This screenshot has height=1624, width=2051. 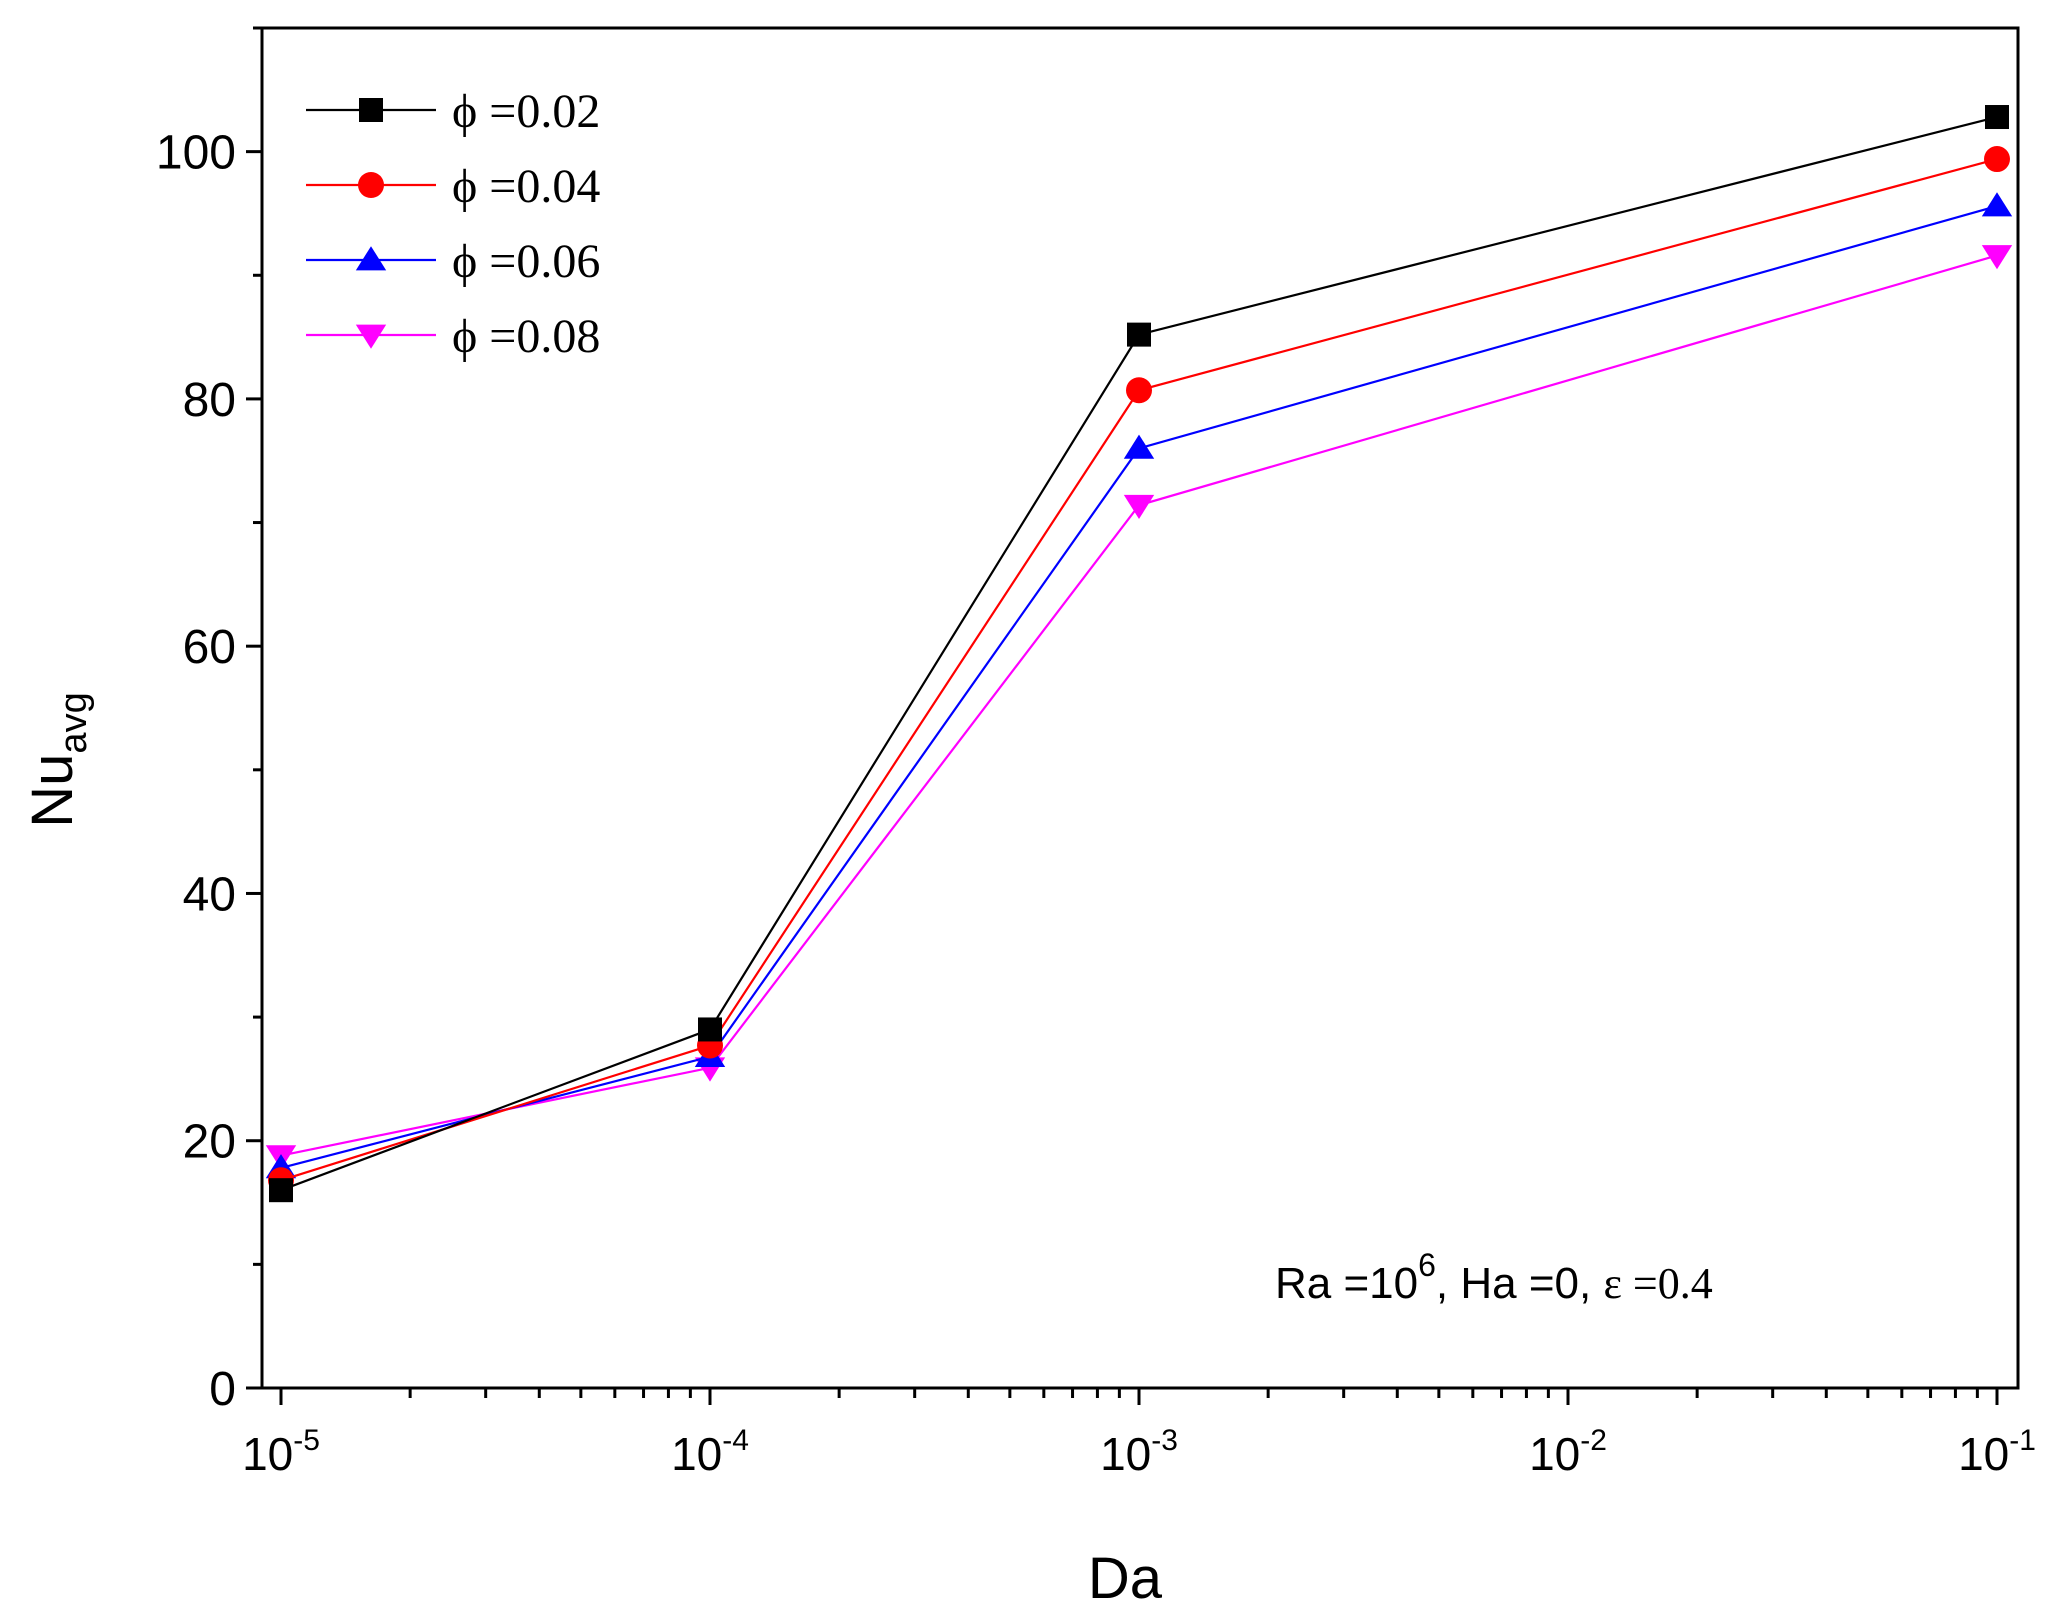 I want to click on y-axis-label-sub: avg, so click(x=74, y=722).